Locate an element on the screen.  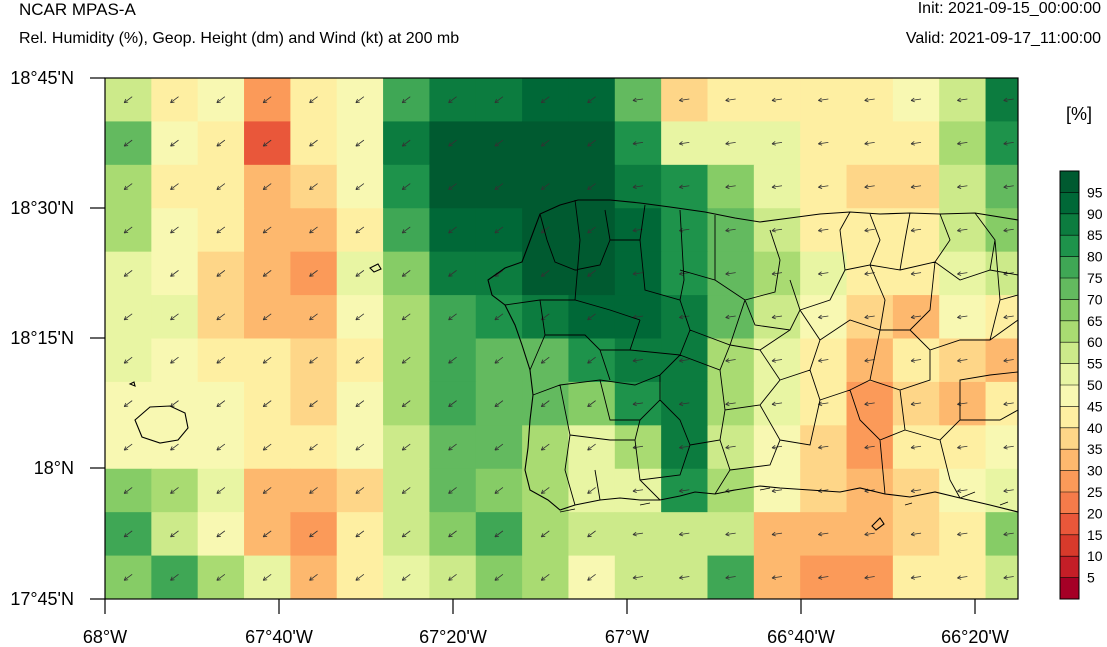
colorbar-label: 20 is located at coordinates (1095, 513).